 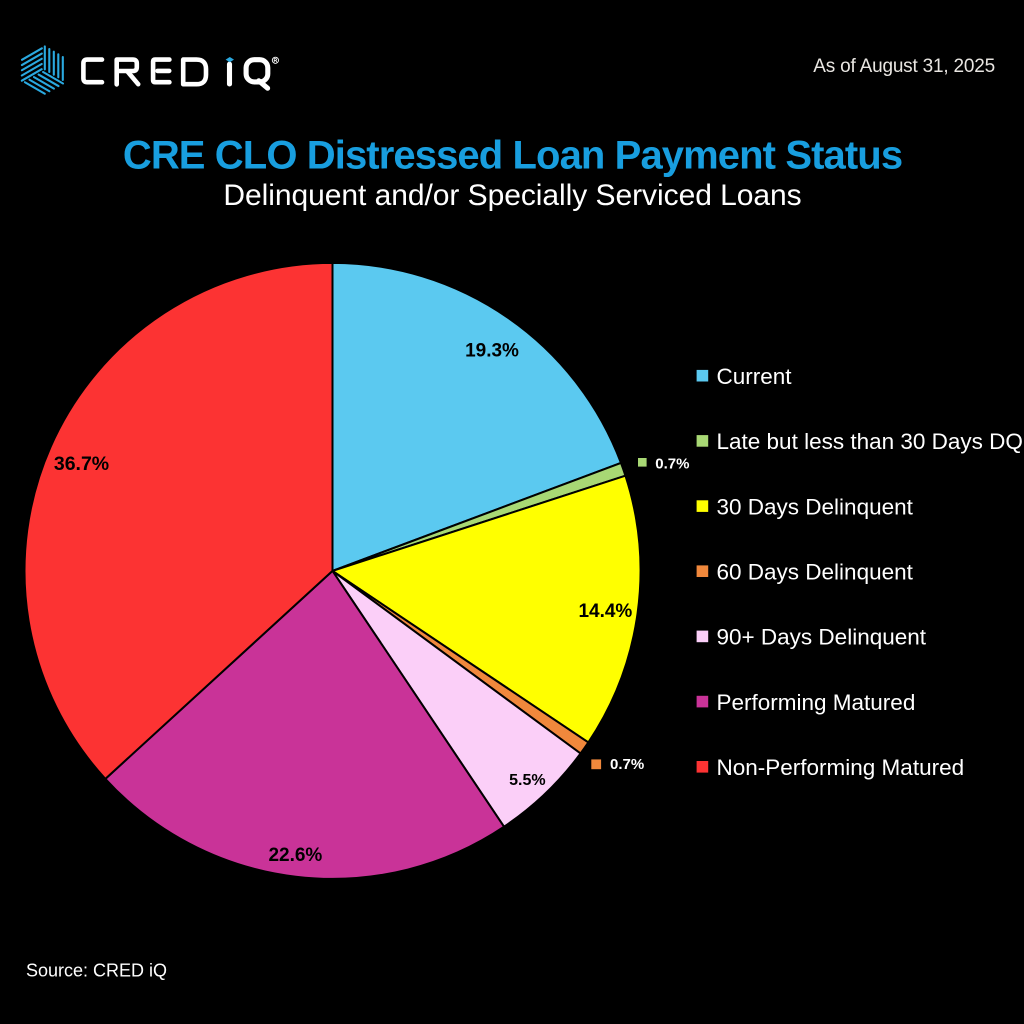 What do you see at coordinates (81, 464) in the screenshot?
I see `svg-text: 36.7%` at bounding box center [81, 464].